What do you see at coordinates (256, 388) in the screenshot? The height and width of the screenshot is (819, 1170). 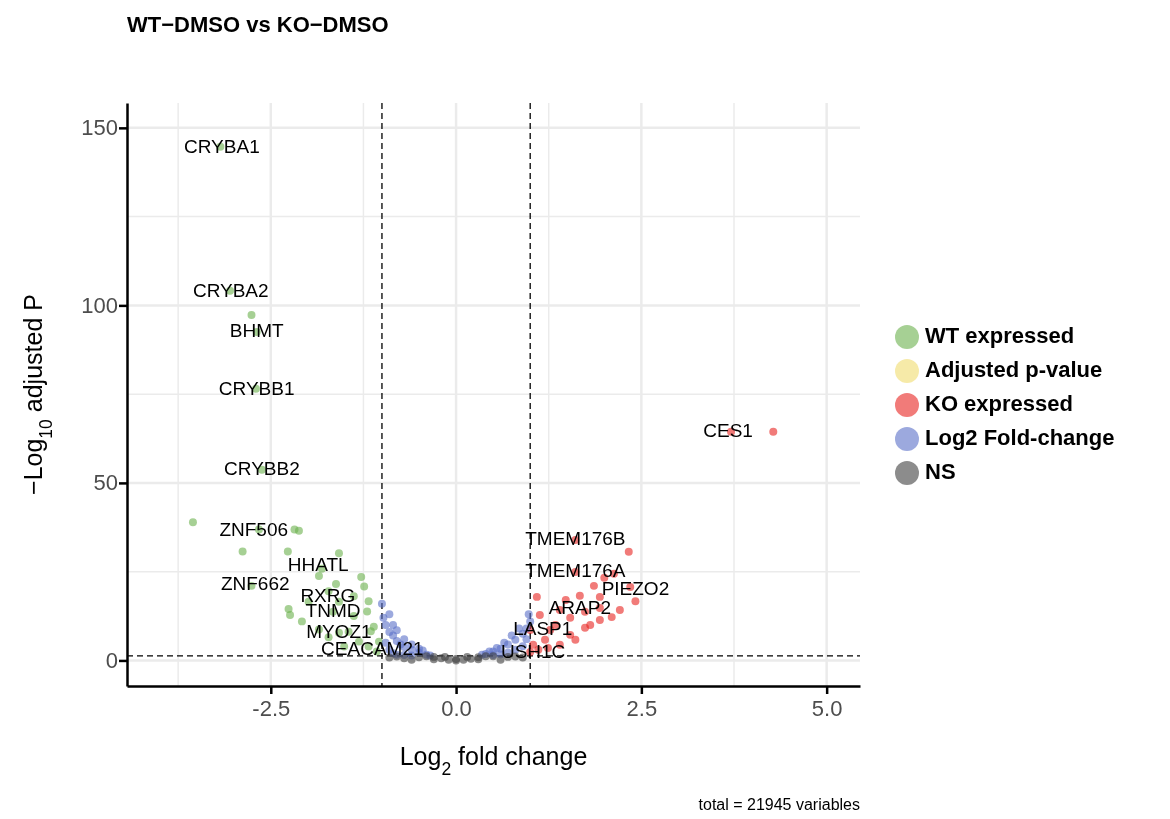 I see `annotation: CRYBB1` at bounding box center [256, 388].